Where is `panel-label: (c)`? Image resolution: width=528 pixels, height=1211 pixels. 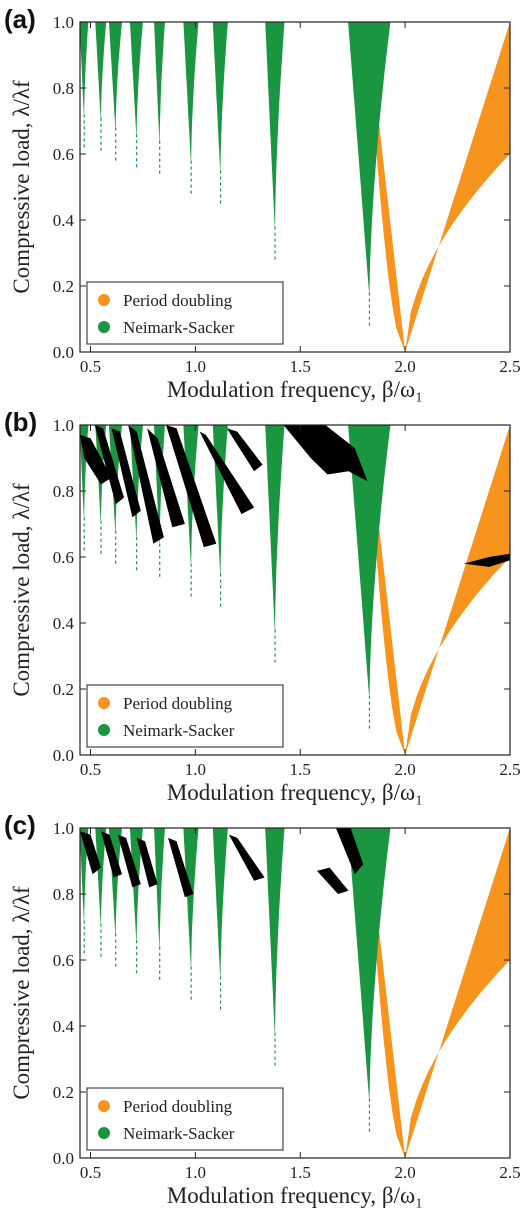
panel-label: (c) is located at coordinates (20, 825).